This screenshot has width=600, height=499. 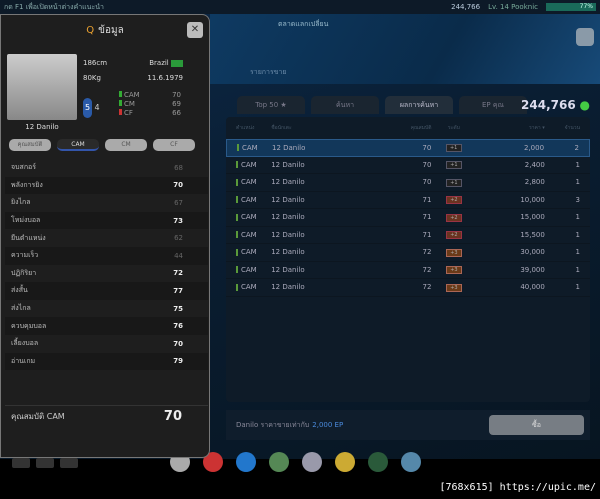 What do you see at coordinates (111, 30) in the screenshot?
I see `popup-title: ข้อมูล` at bounding box center [111, 30].